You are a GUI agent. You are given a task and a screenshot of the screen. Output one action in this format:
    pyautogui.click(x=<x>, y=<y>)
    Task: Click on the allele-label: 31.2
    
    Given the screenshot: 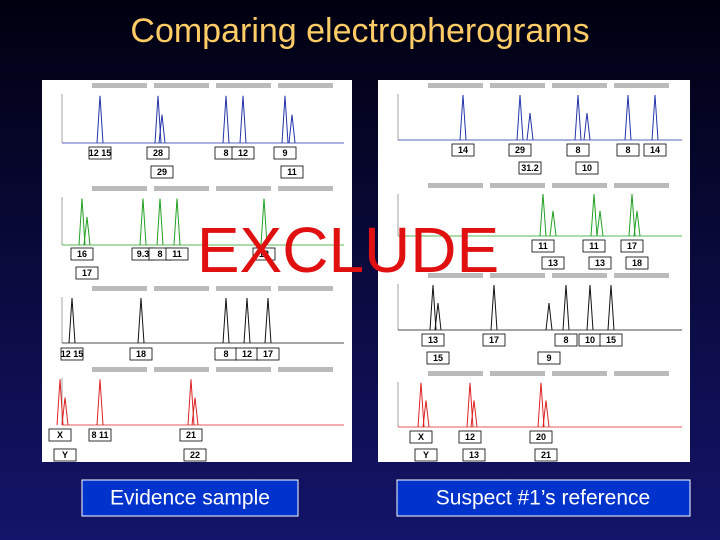 What is the action you would take?
    pyautogui.click(x=530, y=168)
    